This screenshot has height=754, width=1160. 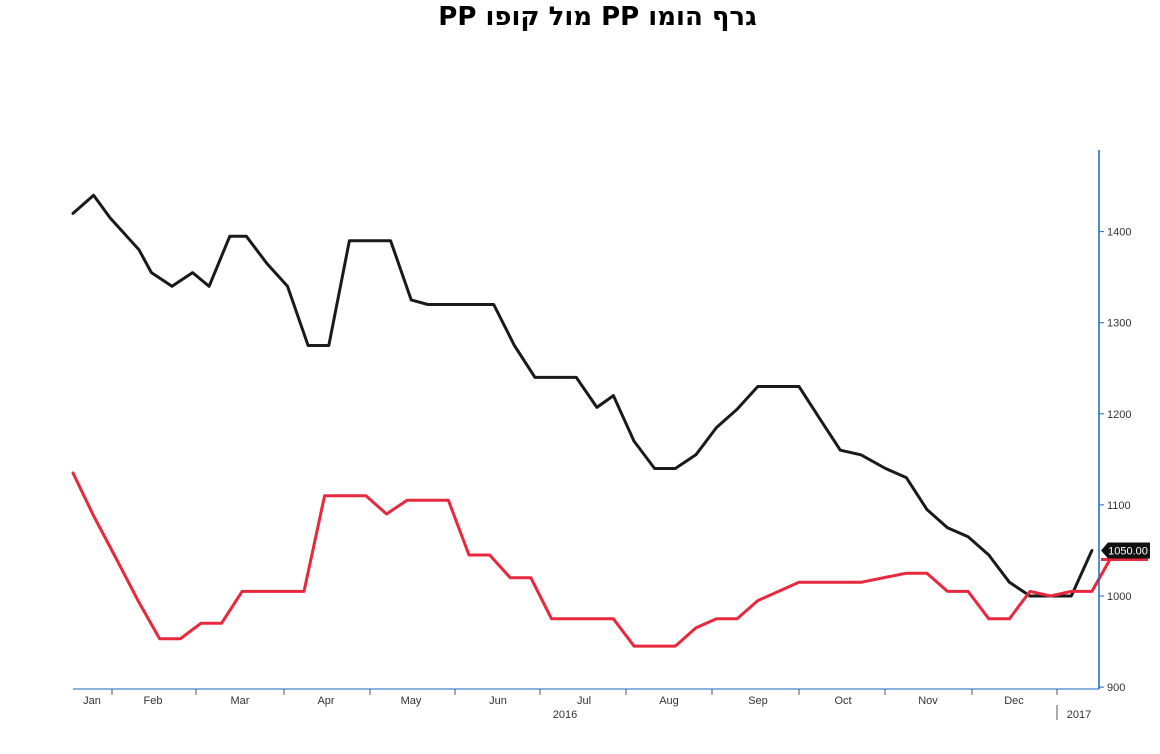 I want to click on y-tick-label: 1200, so click(x=1119, y=415).